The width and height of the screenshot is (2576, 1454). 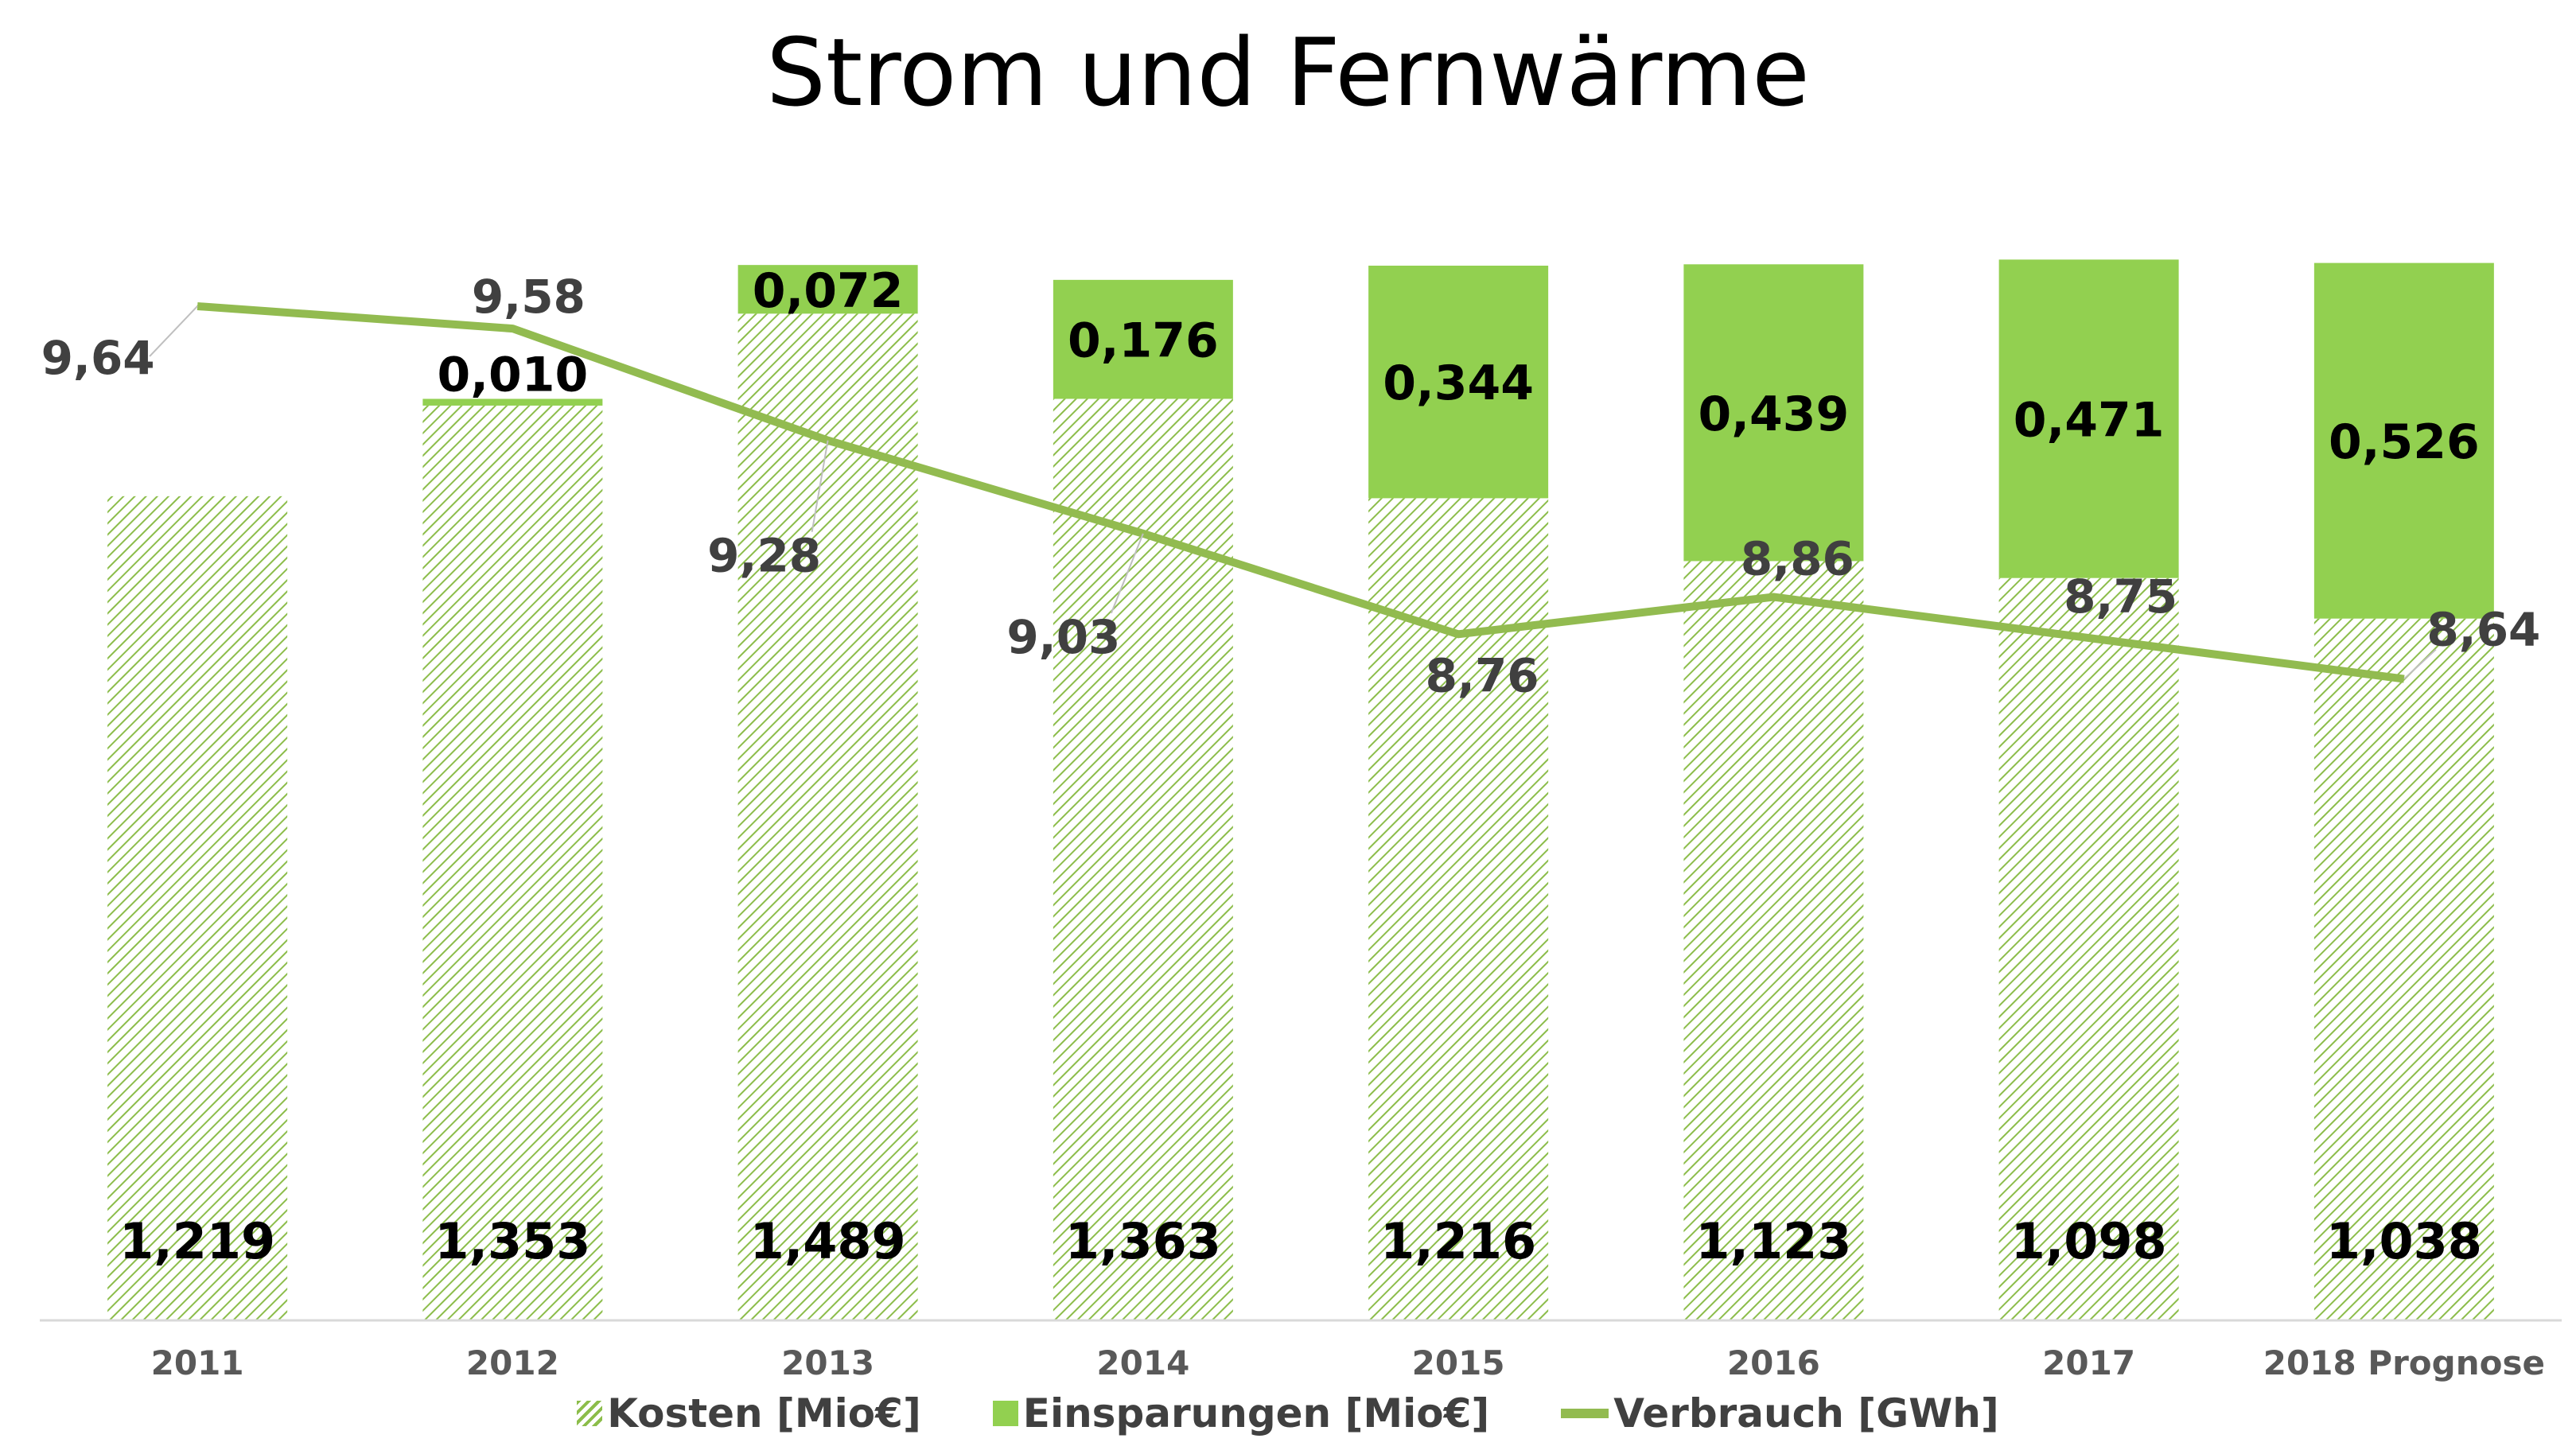 What do you see at coordinates (513, 374) in the screenshot?
I see `label-einsparungen-2012: 0,010` at bounding box center [513, 374].